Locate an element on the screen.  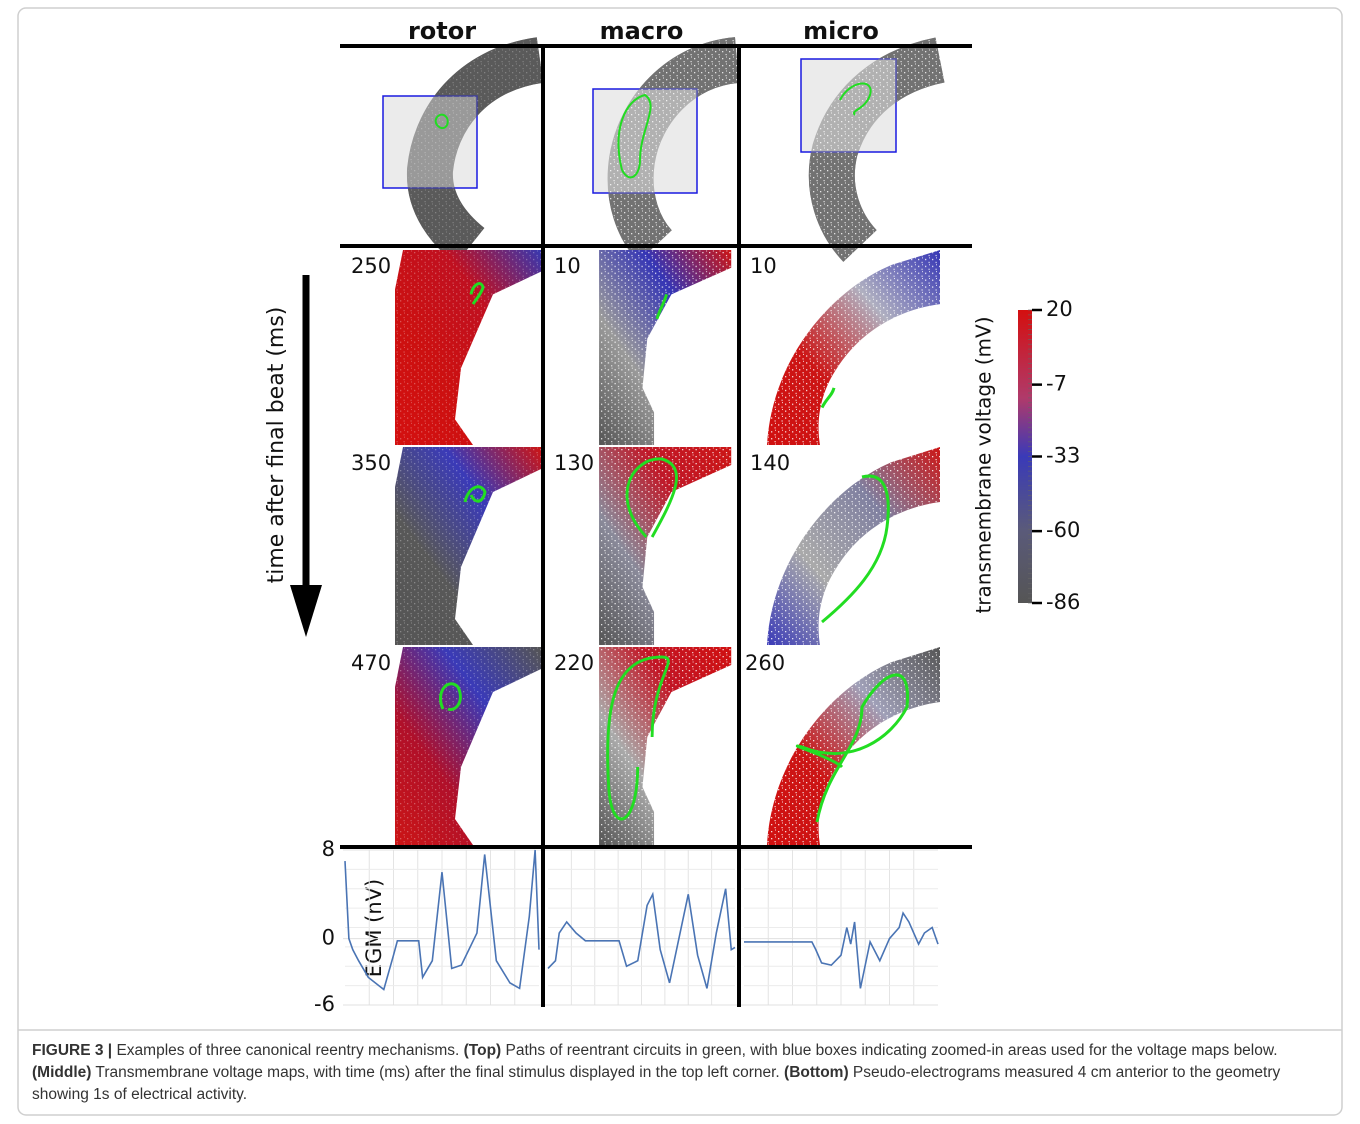
colorbar-tick-label: -7 is located at coordinates (1056, 384).